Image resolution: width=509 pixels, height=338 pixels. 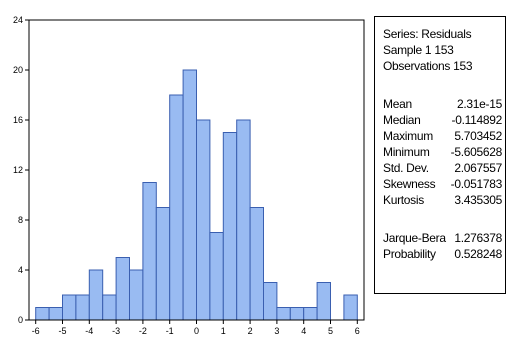 I want to click on x-tick-label: 1, so click(x=223, y=331).